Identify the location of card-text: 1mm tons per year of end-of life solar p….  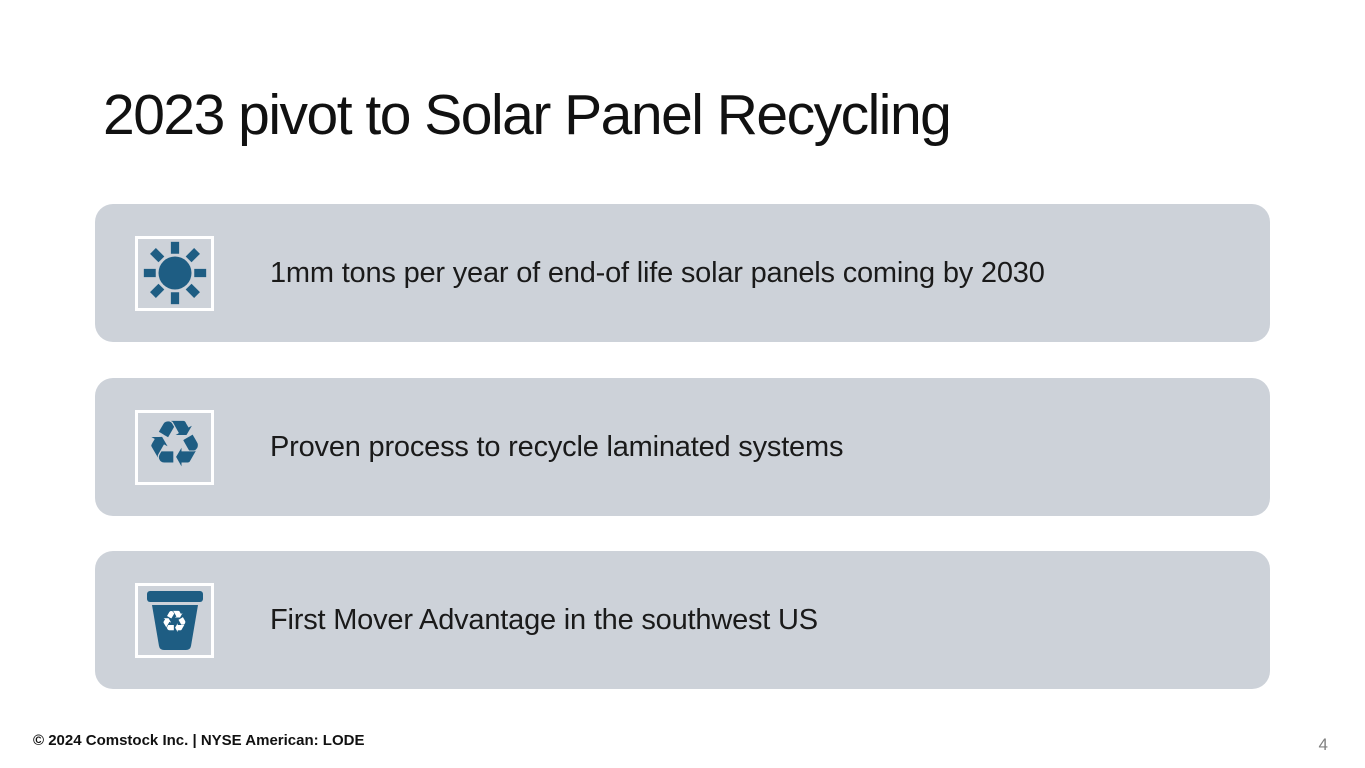
(657, 272).